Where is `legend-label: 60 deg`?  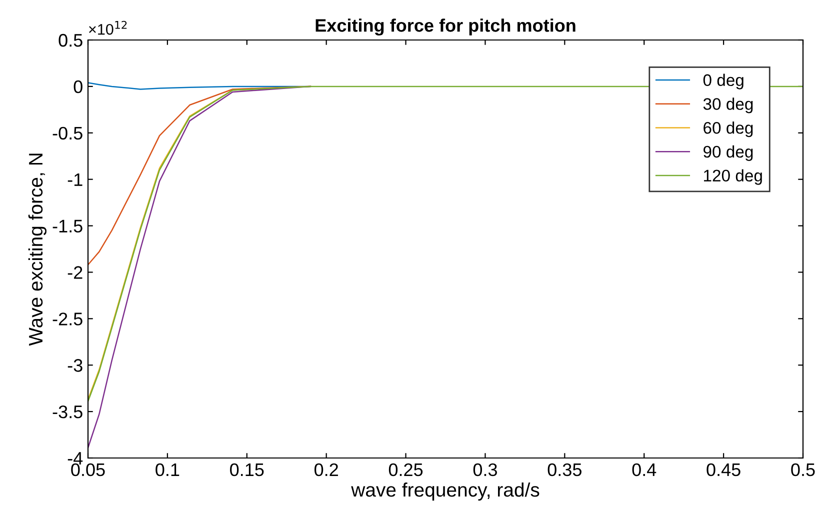 legend-label: 60 deg is located at coordinates (728, 130).